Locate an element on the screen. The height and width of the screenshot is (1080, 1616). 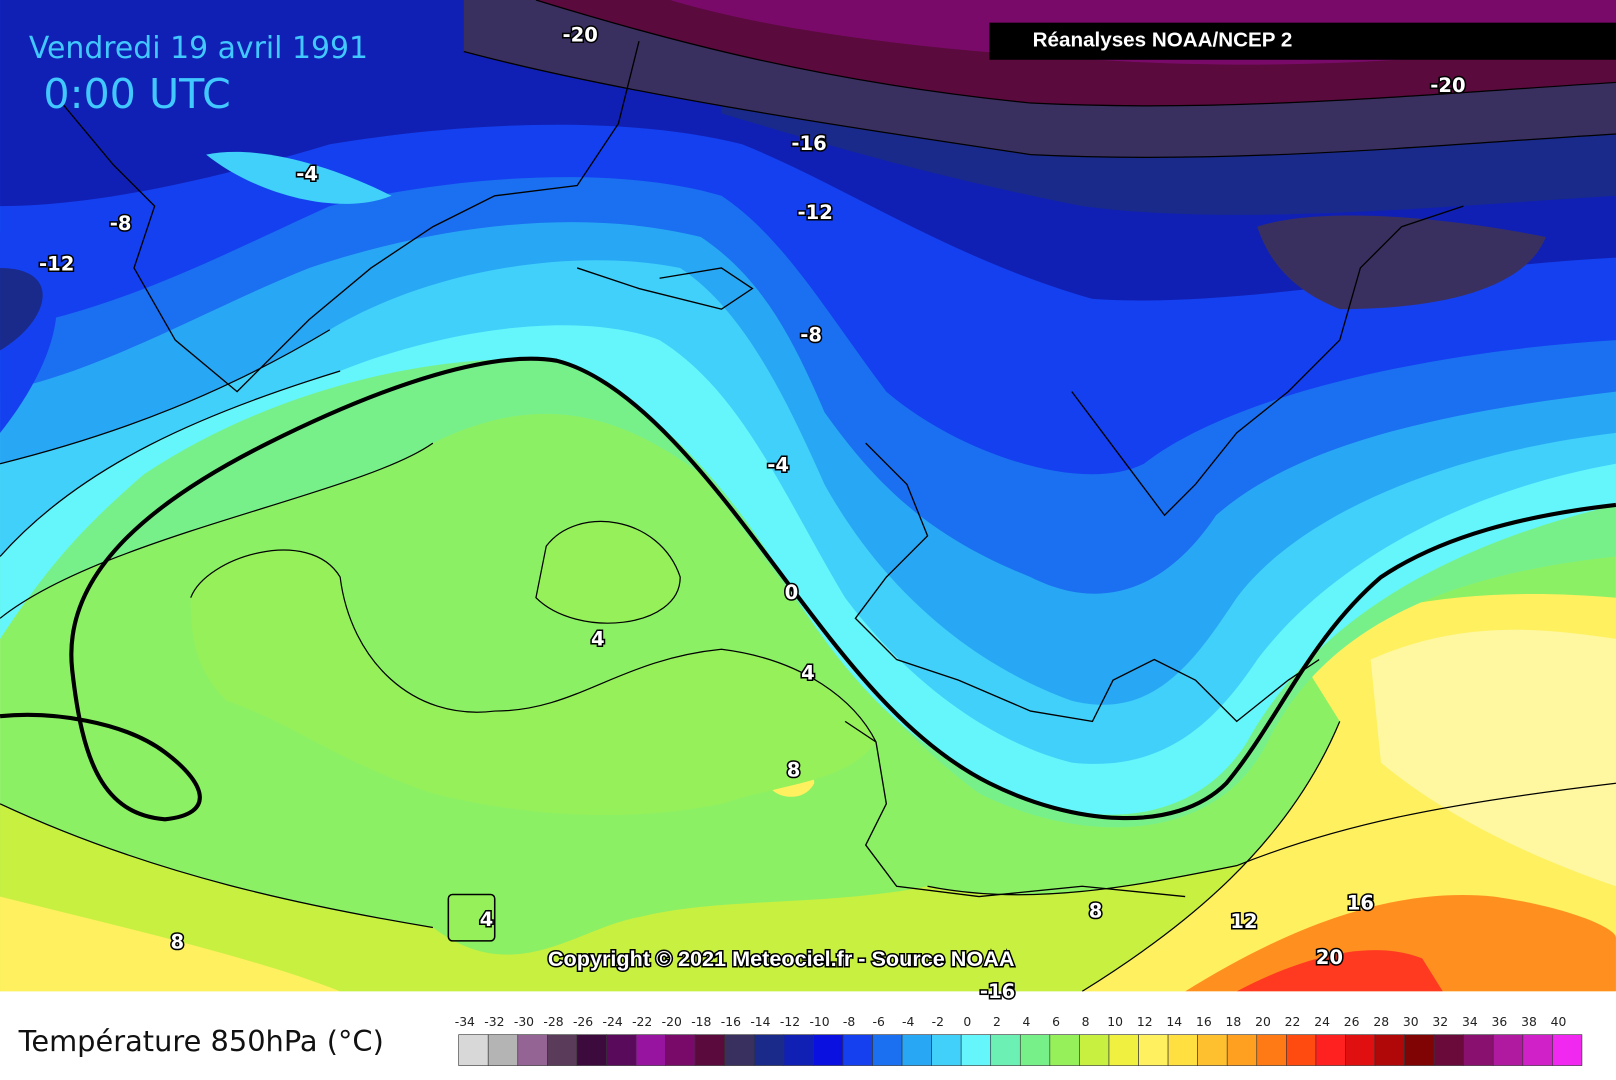
colorbar-tick-label: -10 is located at coordinates (819, 1022).